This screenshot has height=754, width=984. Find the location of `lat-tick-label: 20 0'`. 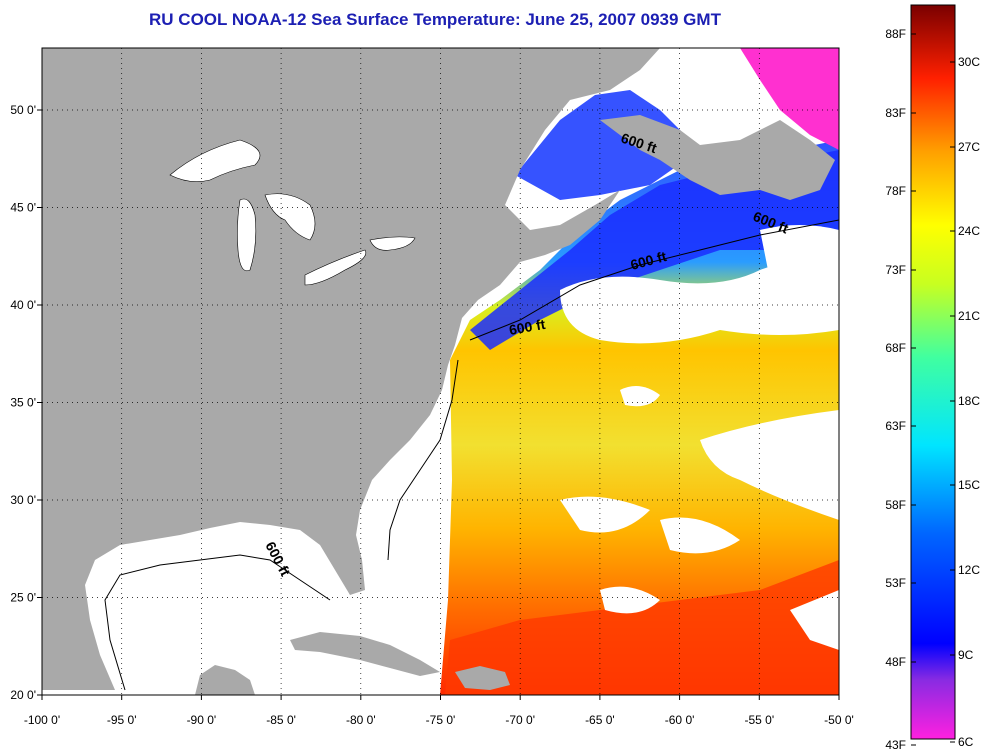

lat-tick-label: 20 0' is located at coordinates (23, 695).